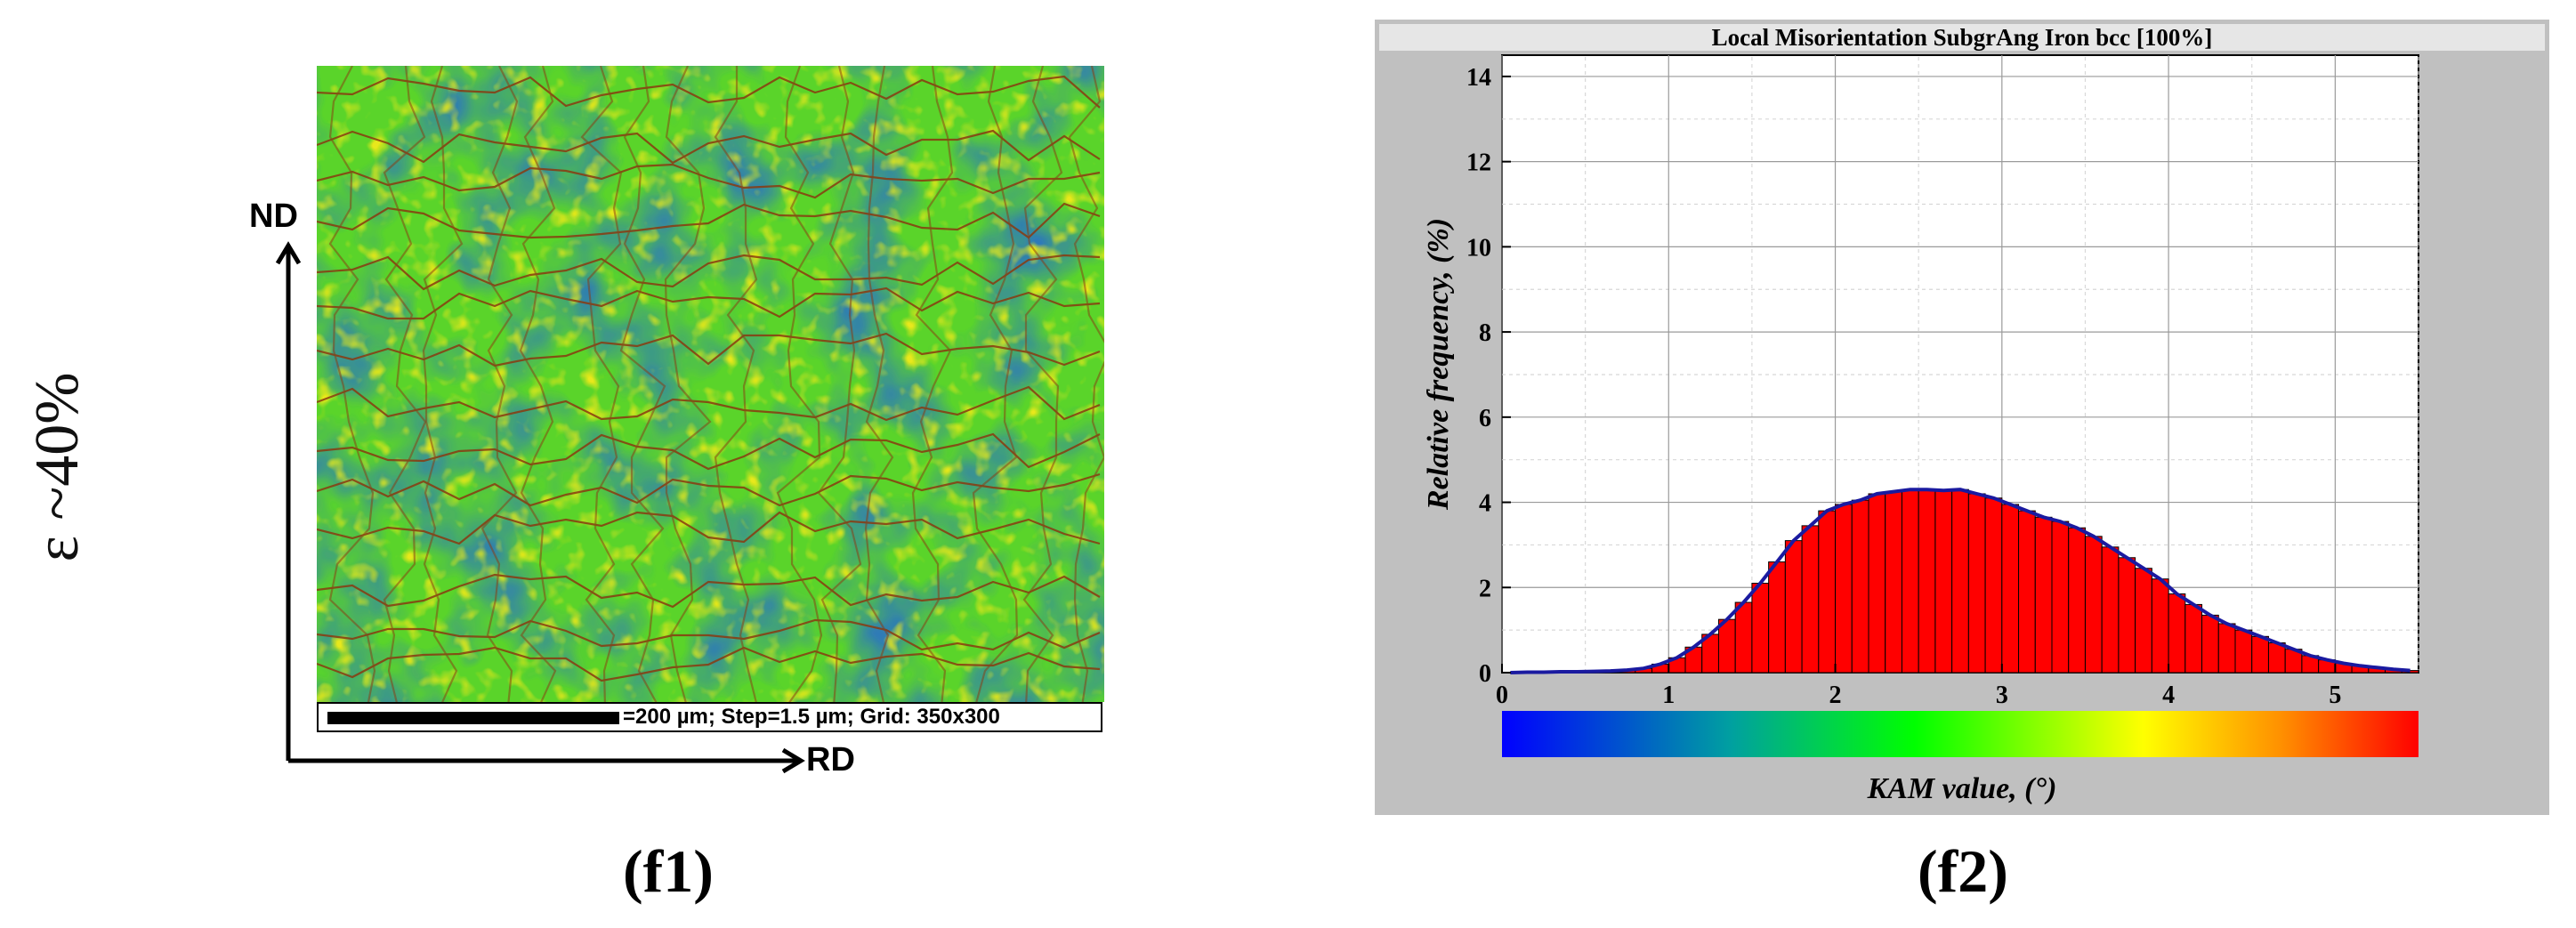 This screenshot has height=928, width=2576. What do you see at coordinates (2168, 695) in the screenshot?
I see `x-tick-label: 4` at bounding box center [2168, 695].